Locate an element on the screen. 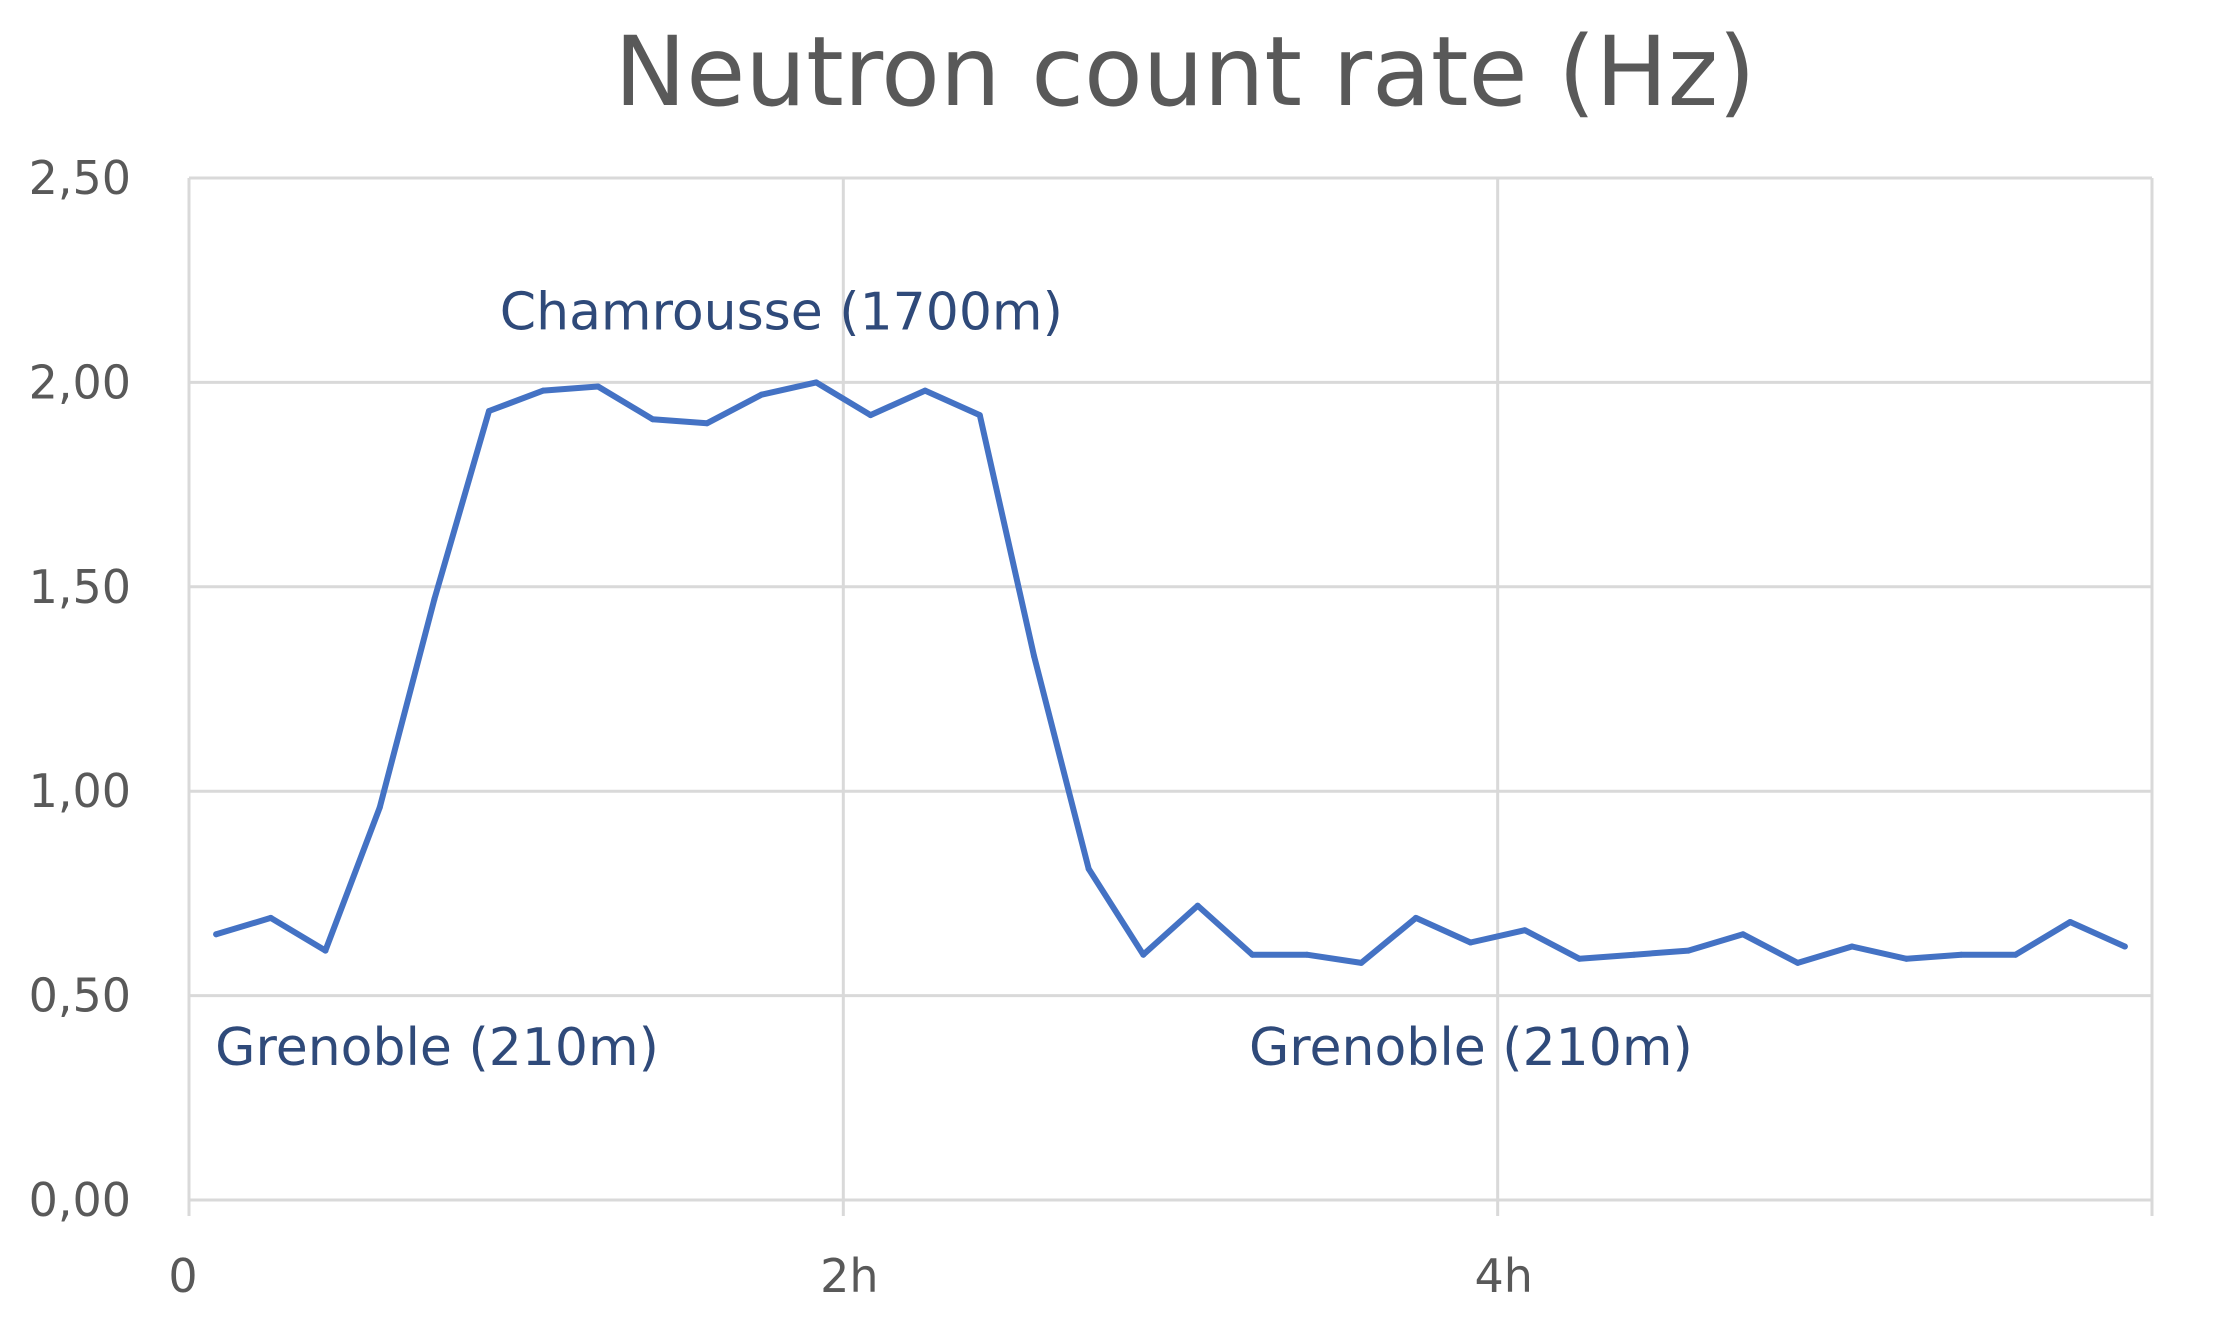 Image resolution: width=2217 pixels, height=1329 pixels. y-tick-label: 1,50 is located at coordinates (80, 587).